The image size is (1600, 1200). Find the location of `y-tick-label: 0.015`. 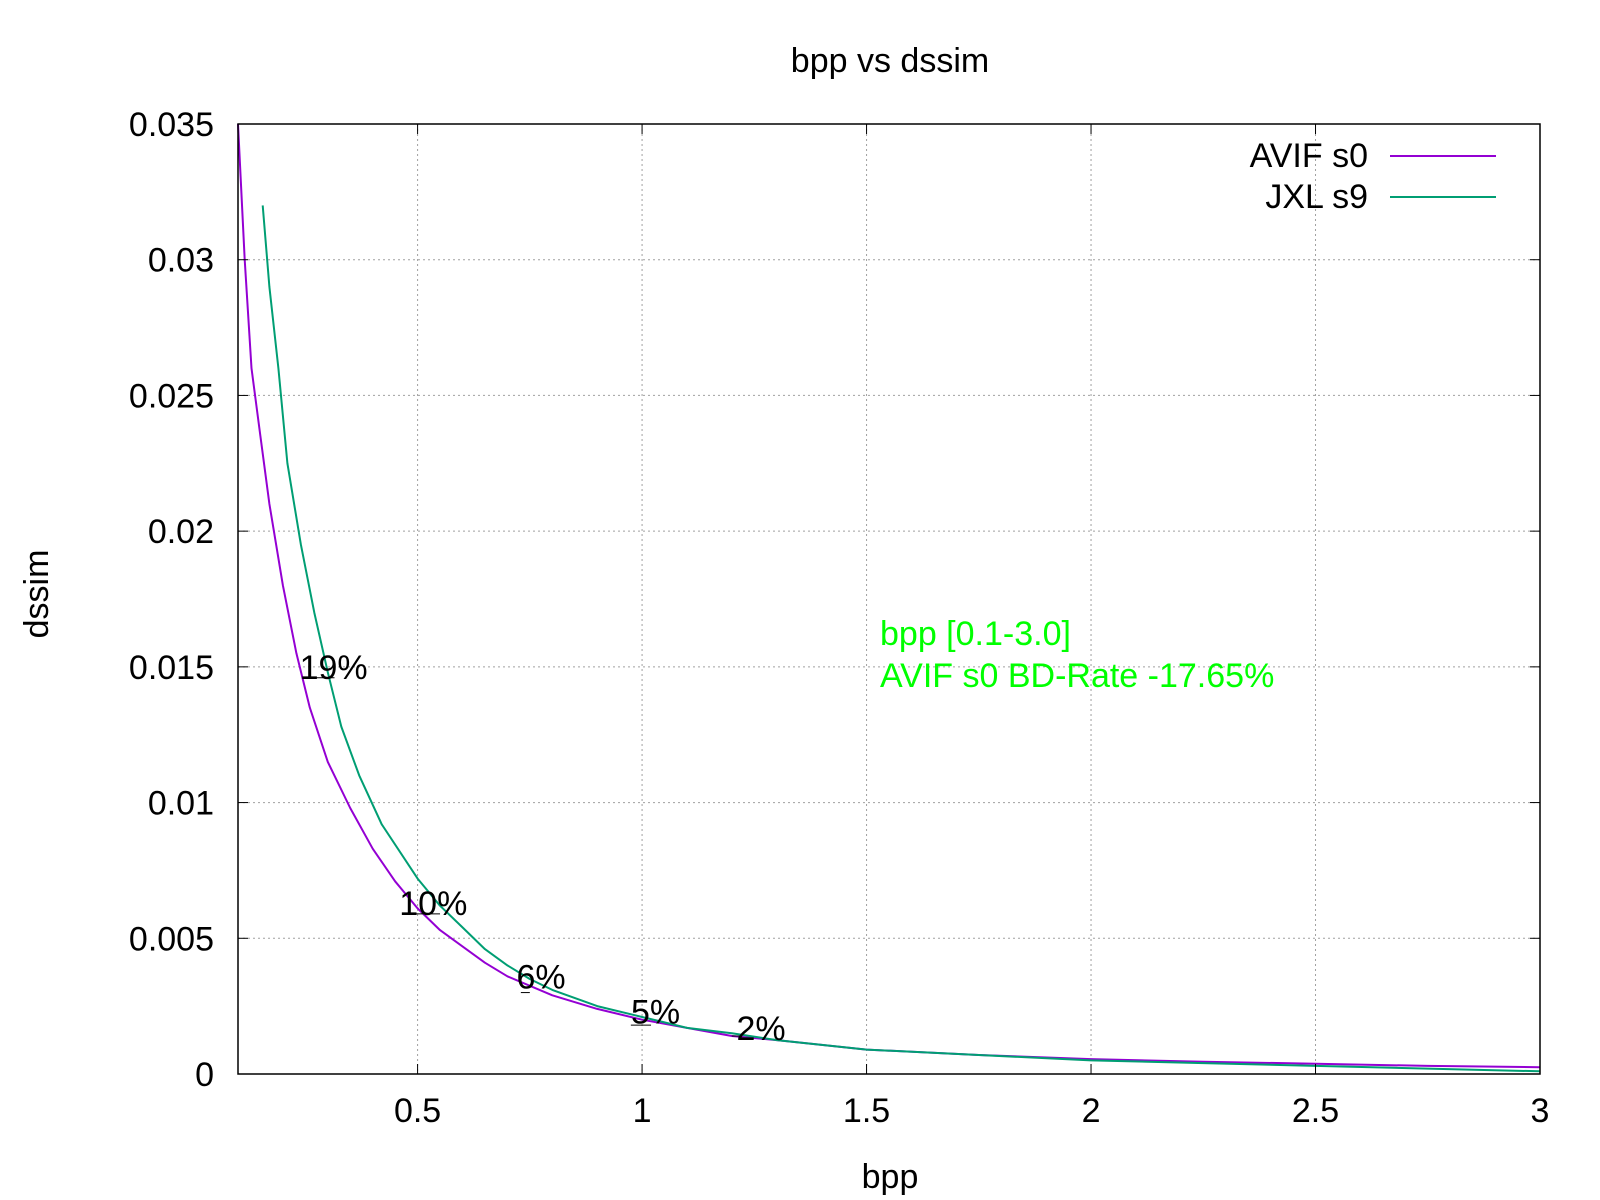

y-tick-label: 0.015 is located at coordinates (171, 668).